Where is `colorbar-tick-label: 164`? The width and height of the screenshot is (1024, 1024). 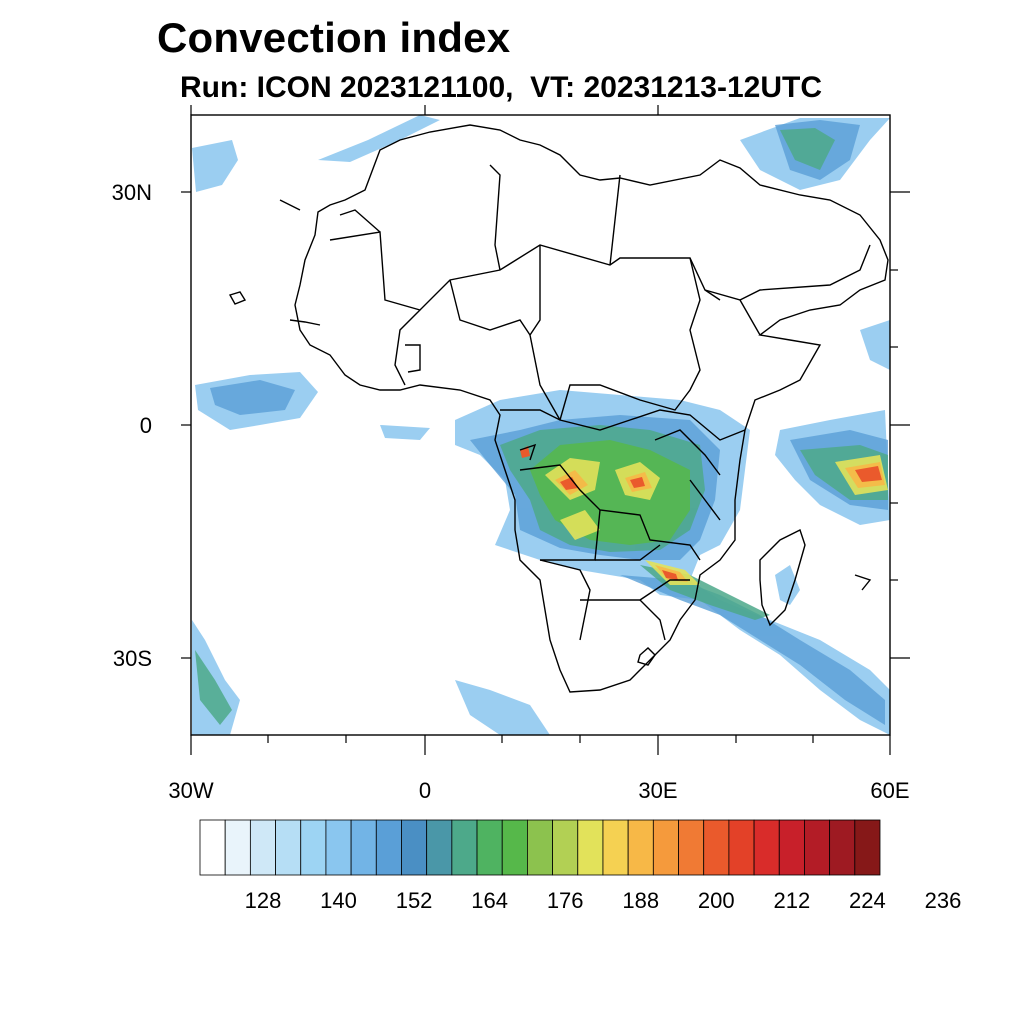 colorbar-tick-label: 164 is located at coordinates (489, 900).